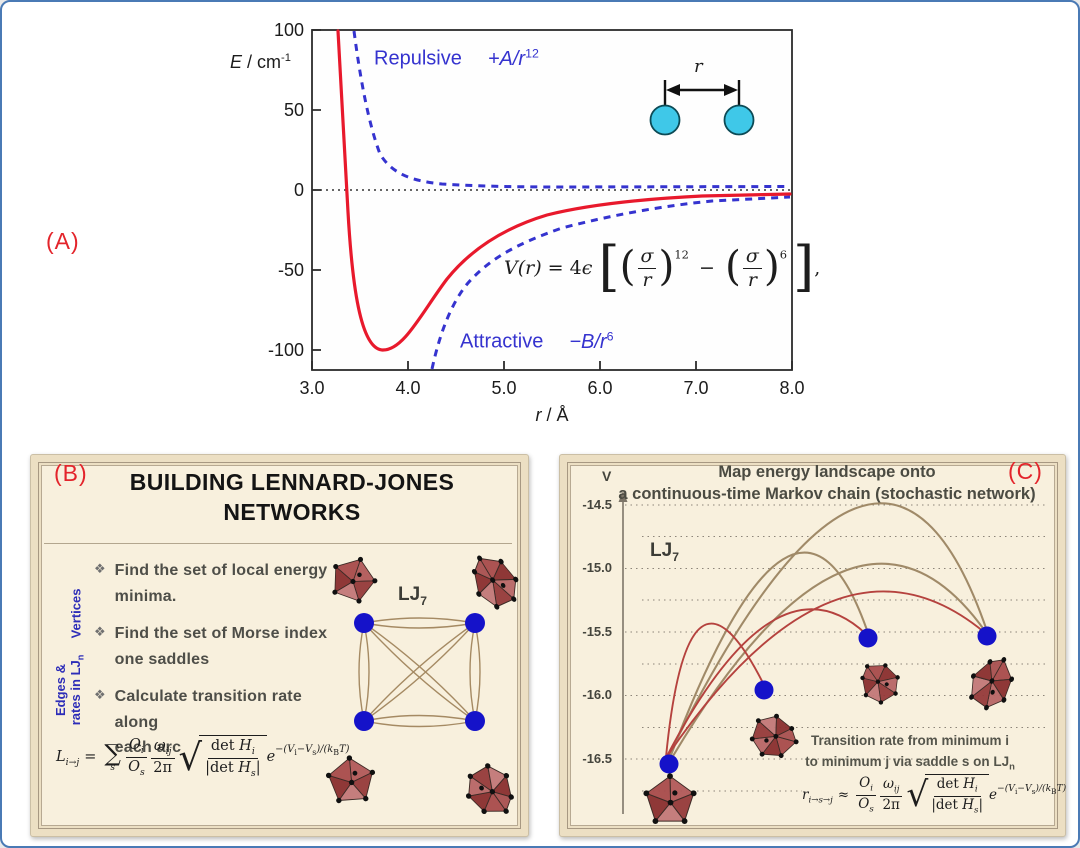 This screenshot has height=848, width=1080. Describe the element at coordinates (504, 388) in the screenshot. I see `x-tick: 5.0` at that location.